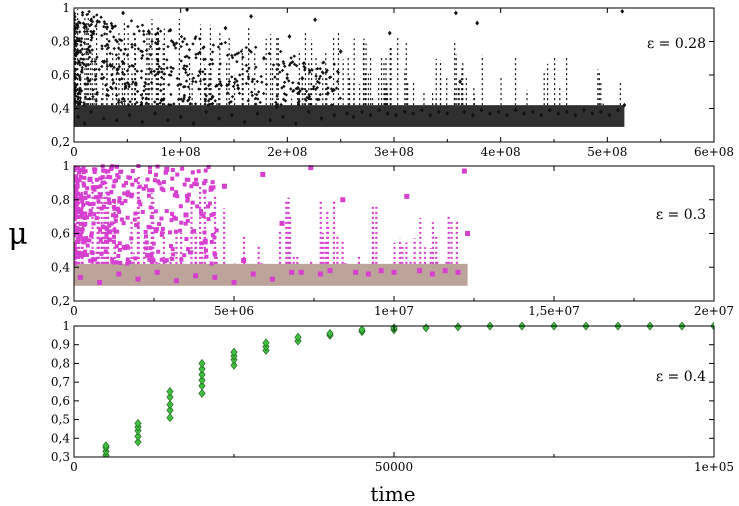 The height and width of the screenshot is (506, 739). Describe the element at coordinates (60, 363) in the screenshot. I see `y-tick-label: 0,8` at that location.